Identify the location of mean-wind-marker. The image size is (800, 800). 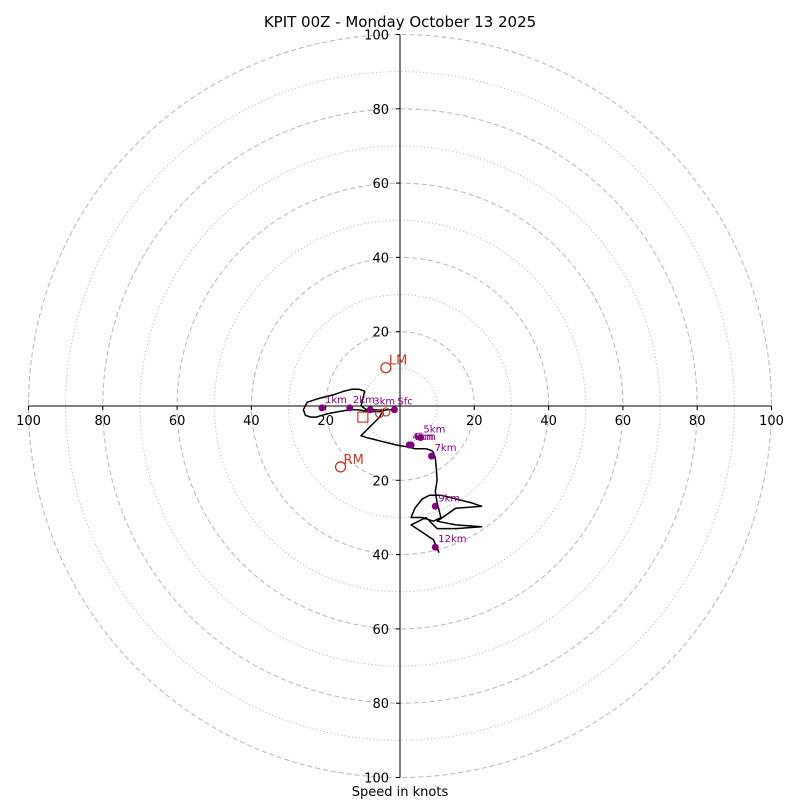
(363, 417).